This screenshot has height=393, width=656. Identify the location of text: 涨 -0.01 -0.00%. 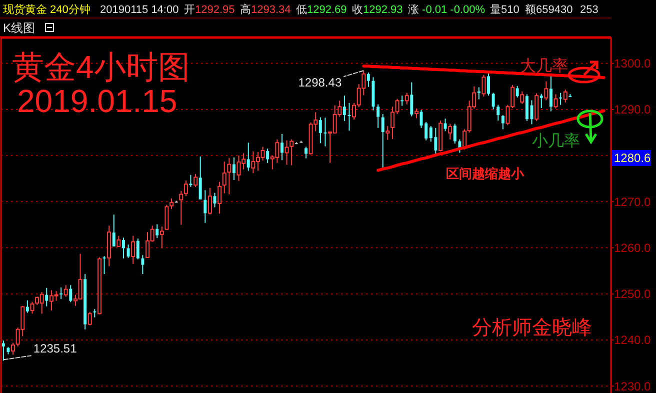
(447, 10).